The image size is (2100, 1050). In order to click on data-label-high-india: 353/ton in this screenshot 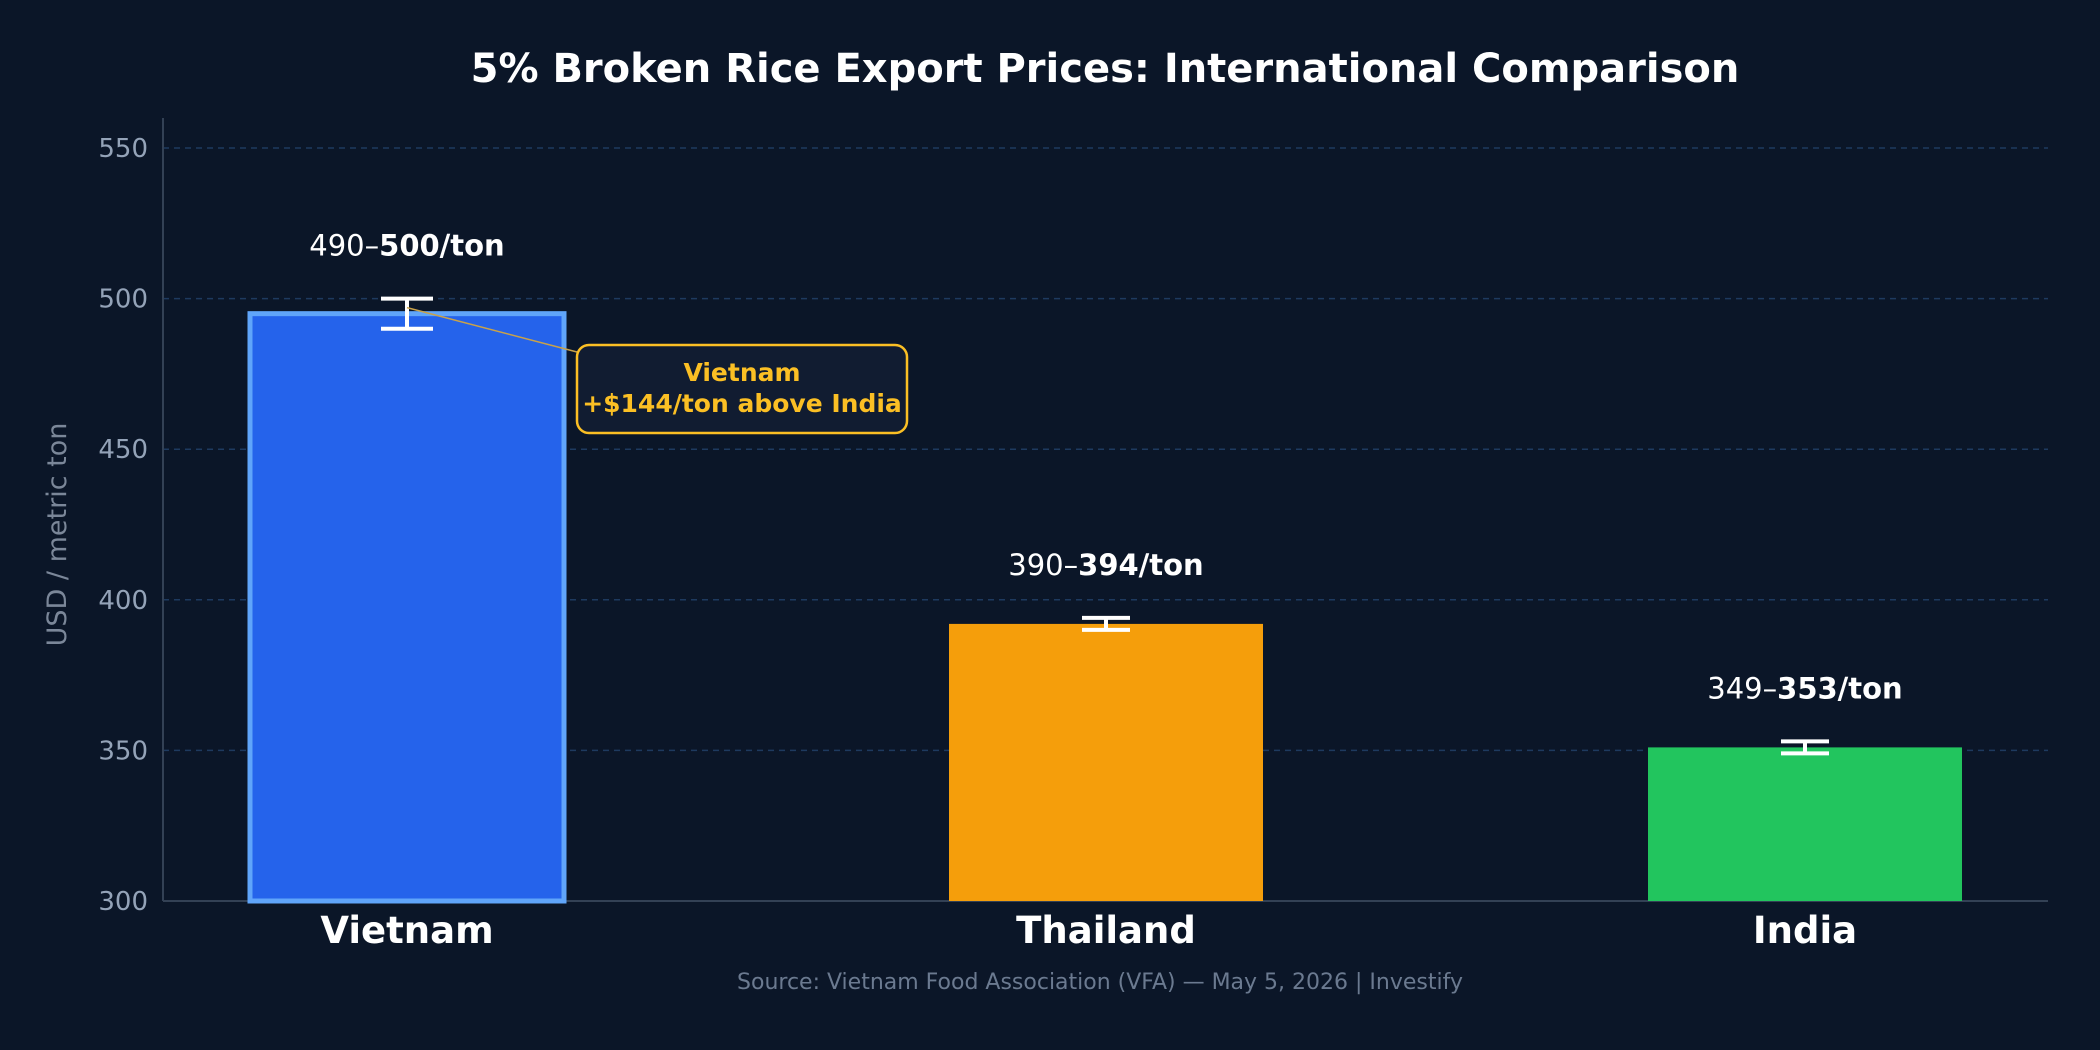, I will do `click(1840, 688)`.